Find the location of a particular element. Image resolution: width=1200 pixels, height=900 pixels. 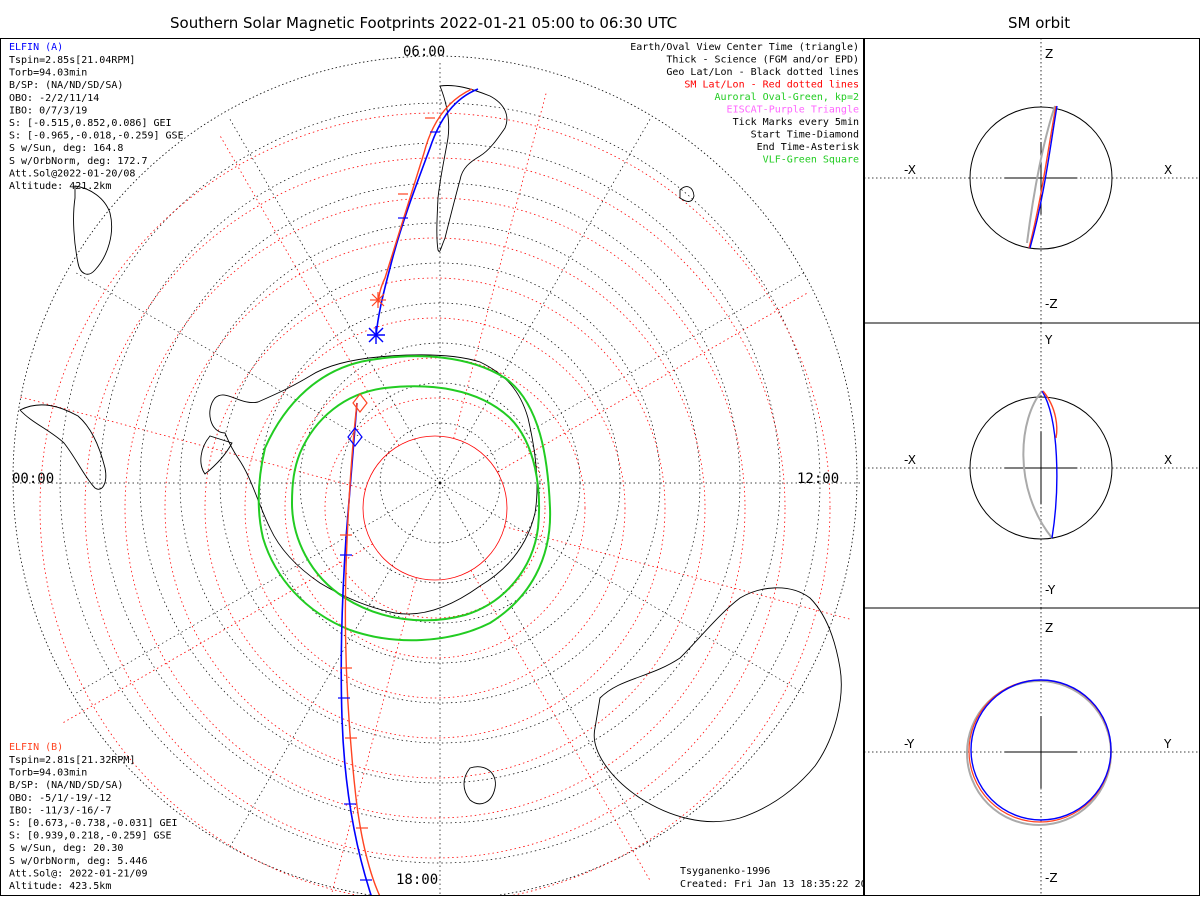

elfin-b-lines-line: S w/Sun, deg: 20.30 is located at coordinates (66, 848).